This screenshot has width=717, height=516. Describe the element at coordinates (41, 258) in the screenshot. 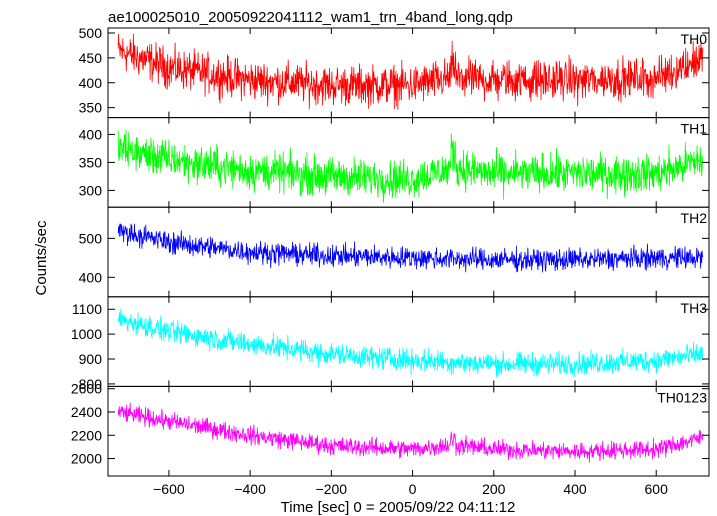

I see `y-axis-label: Counts/sec` at that location.